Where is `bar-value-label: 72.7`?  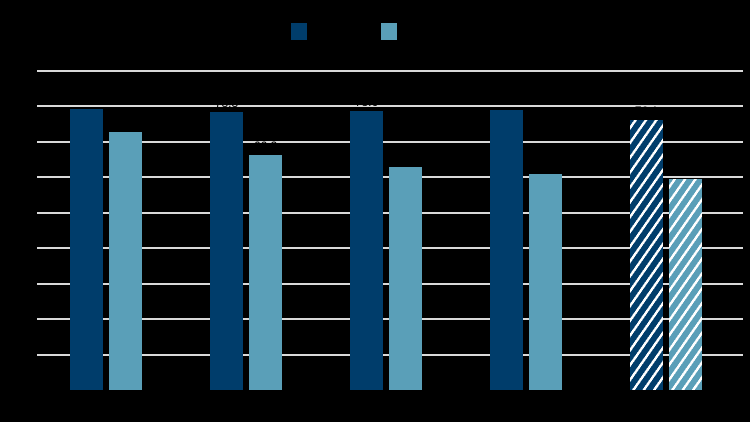
bar-value-label: 72.7 is located at coordinates (125, 123).